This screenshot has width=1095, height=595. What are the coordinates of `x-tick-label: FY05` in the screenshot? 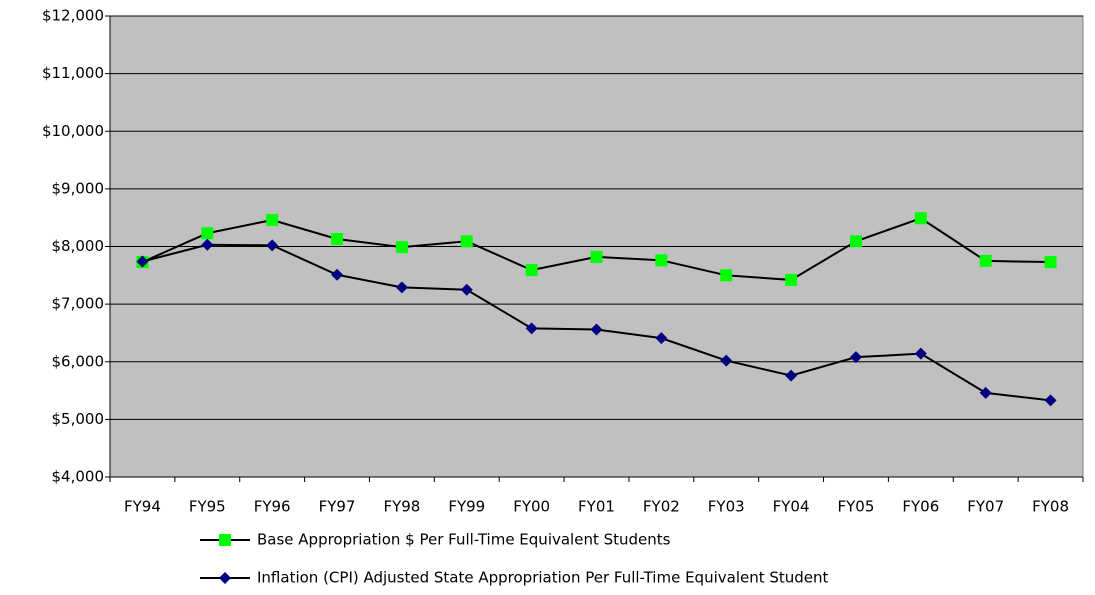 It's located at (856, 507).